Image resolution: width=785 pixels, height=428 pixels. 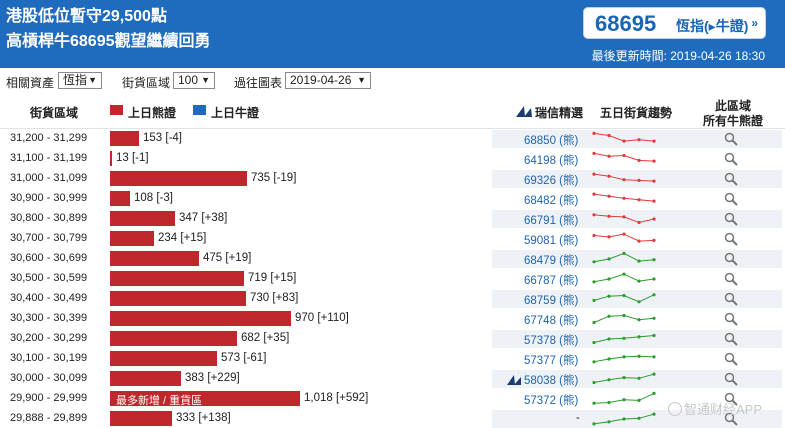 What do you see at coordinates (715, 408) in the screenshot?
I see `watermark: 智通财经APP` at bounding box center [715, 408].